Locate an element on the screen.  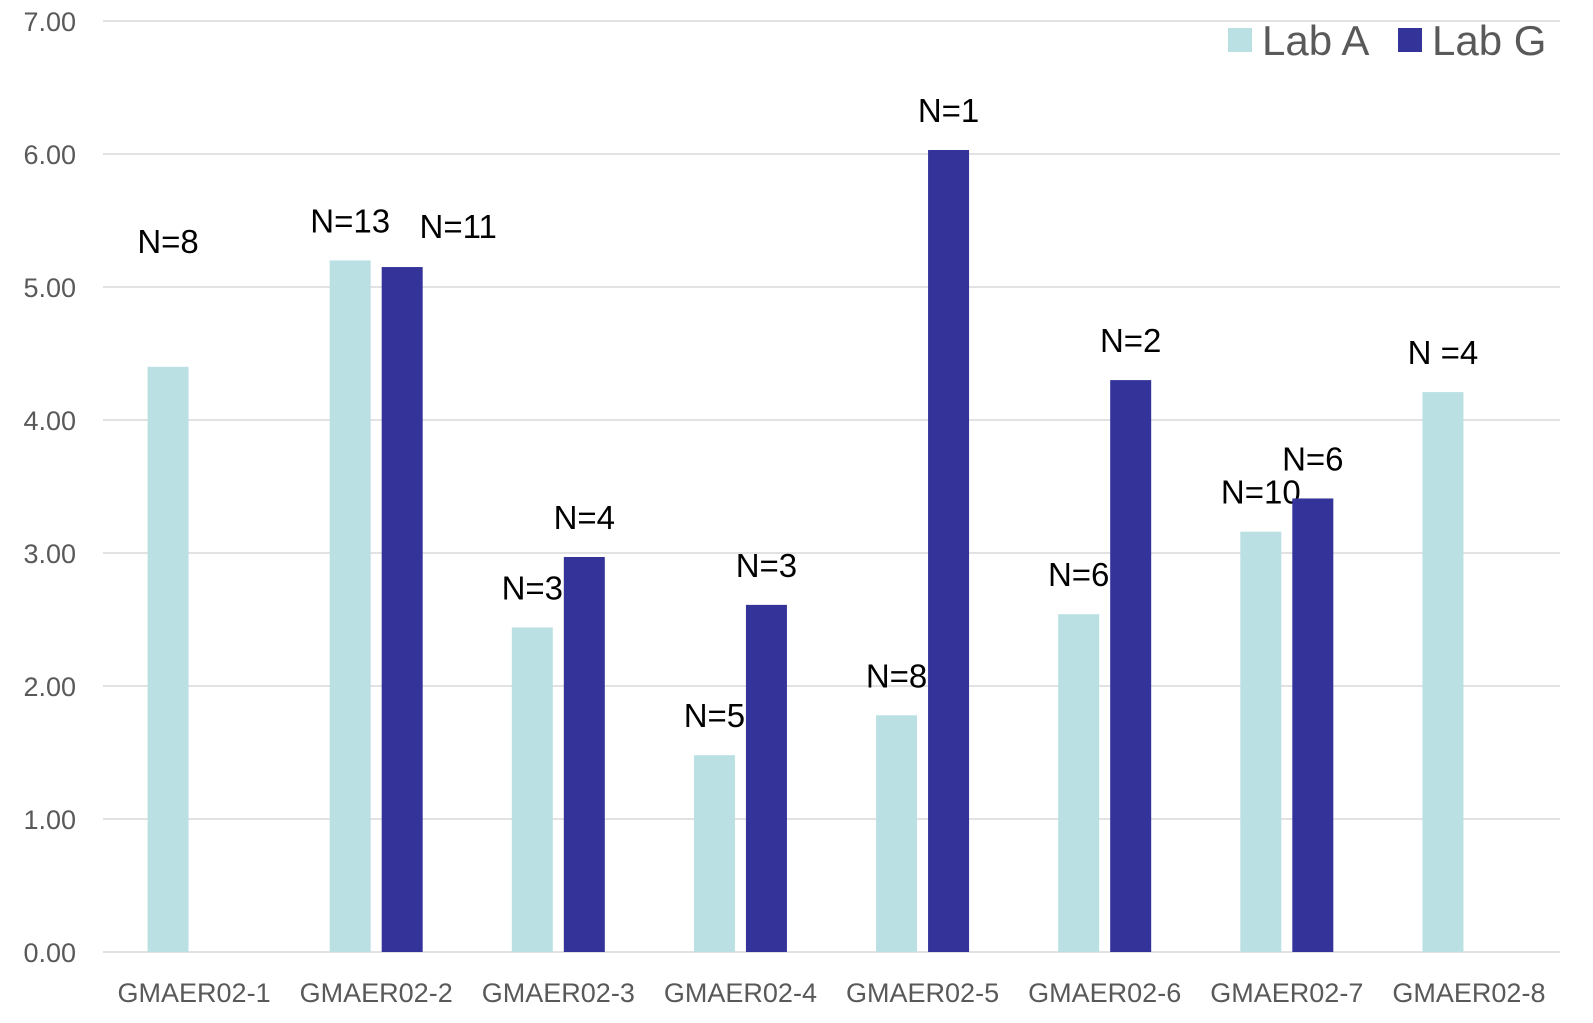
x-tick-label: GMAER02-1 is located at coordinates (194, 993).